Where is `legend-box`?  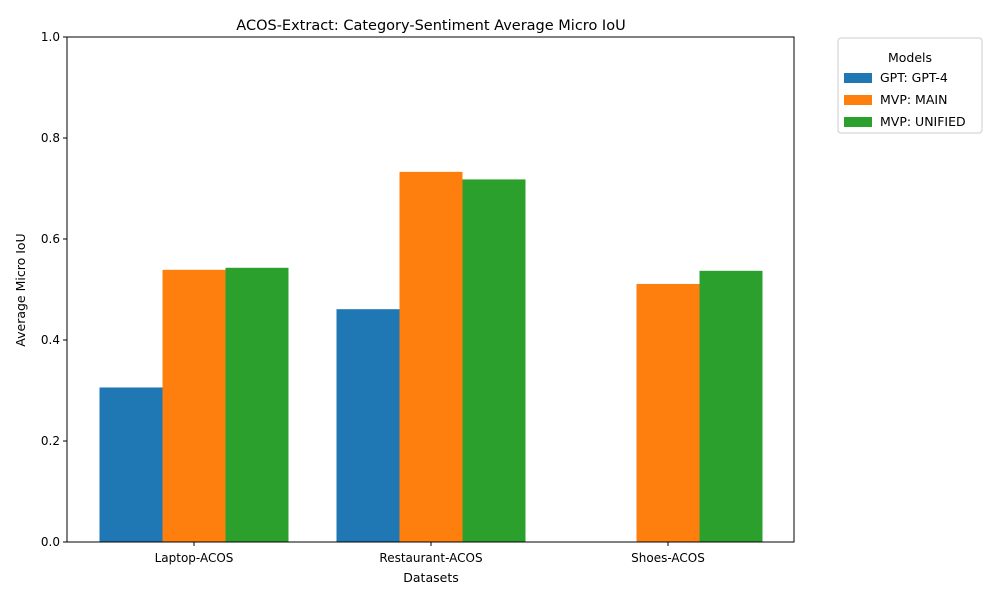
legend-box is located at coordinates (910, 85).